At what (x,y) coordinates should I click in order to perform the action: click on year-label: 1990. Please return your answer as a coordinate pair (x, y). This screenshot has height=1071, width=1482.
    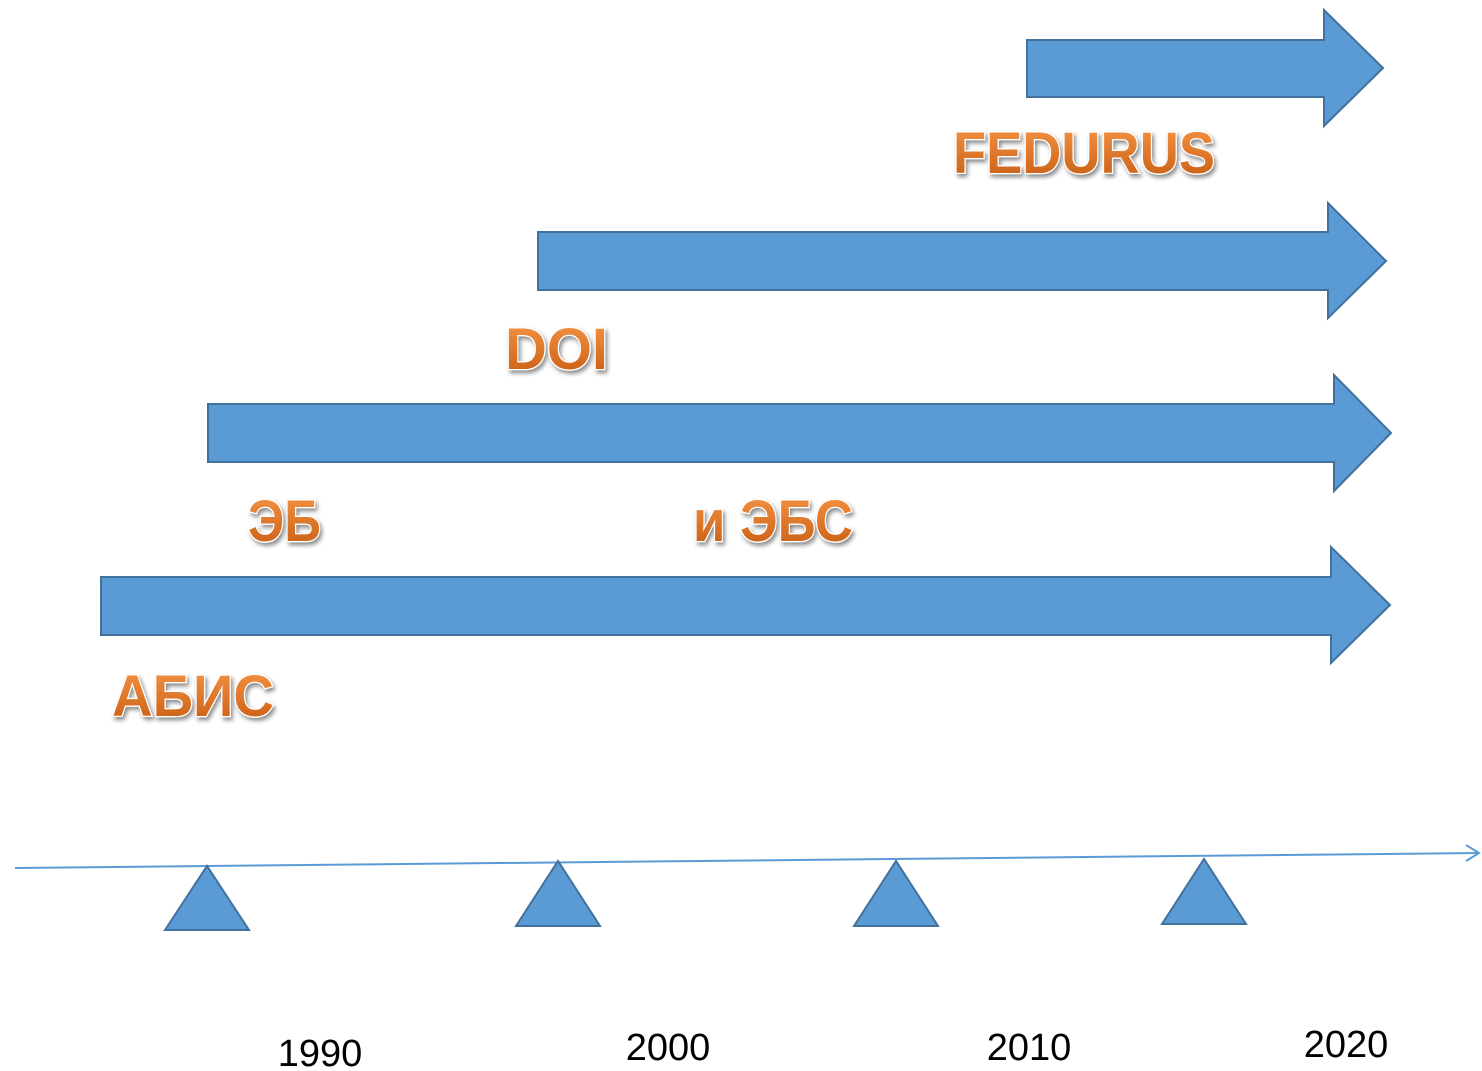
    Looking at the image, I should click on (320, 1052).